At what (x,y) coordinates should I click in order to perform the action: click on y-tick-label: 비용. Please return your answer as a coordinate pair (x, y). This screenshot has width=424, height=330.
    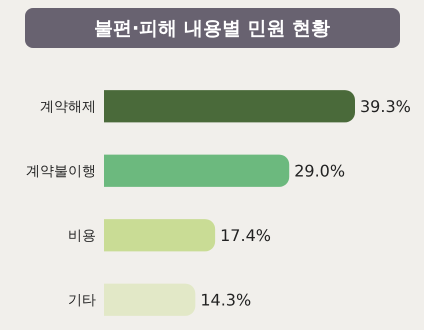
    Looking at the image, I should click on (82, 236).